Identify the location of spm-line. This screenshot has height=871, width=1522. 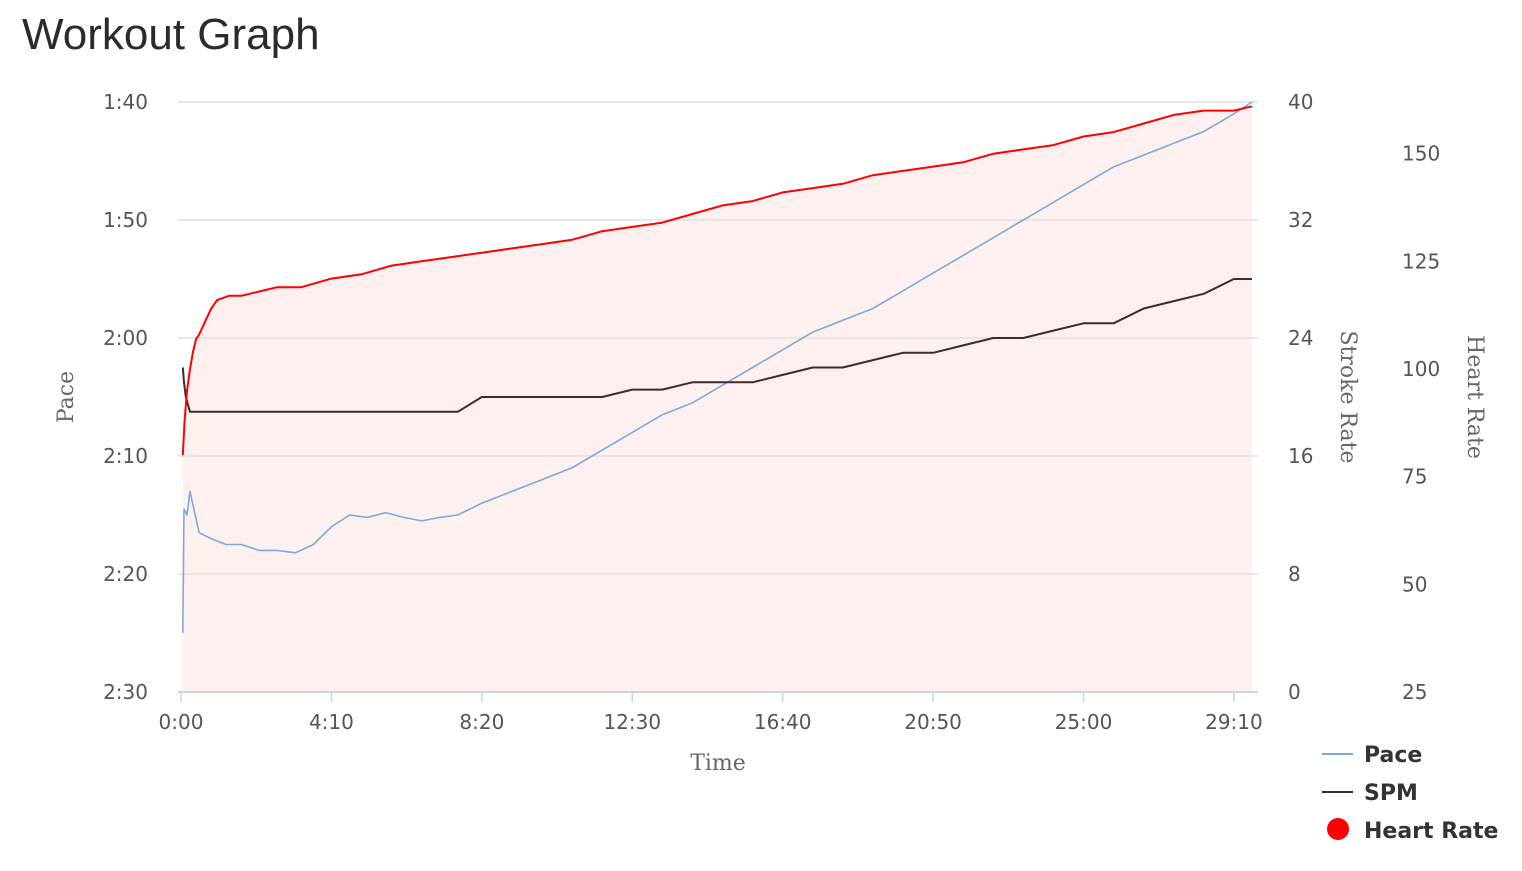
(716, 345).